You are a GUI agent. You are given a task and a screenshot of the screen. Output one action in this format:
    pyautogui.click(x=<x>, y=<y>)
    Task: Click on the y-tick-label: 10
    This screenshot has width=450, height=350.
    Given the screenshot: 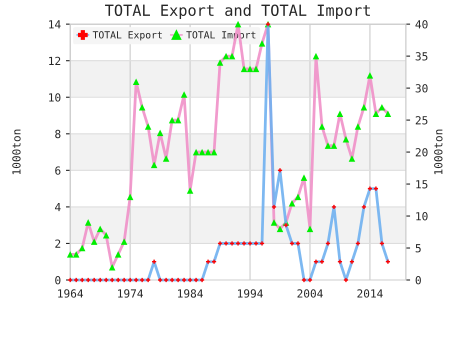 What is the action you would take?
    pyautogui.click(x=54, y=97)
    